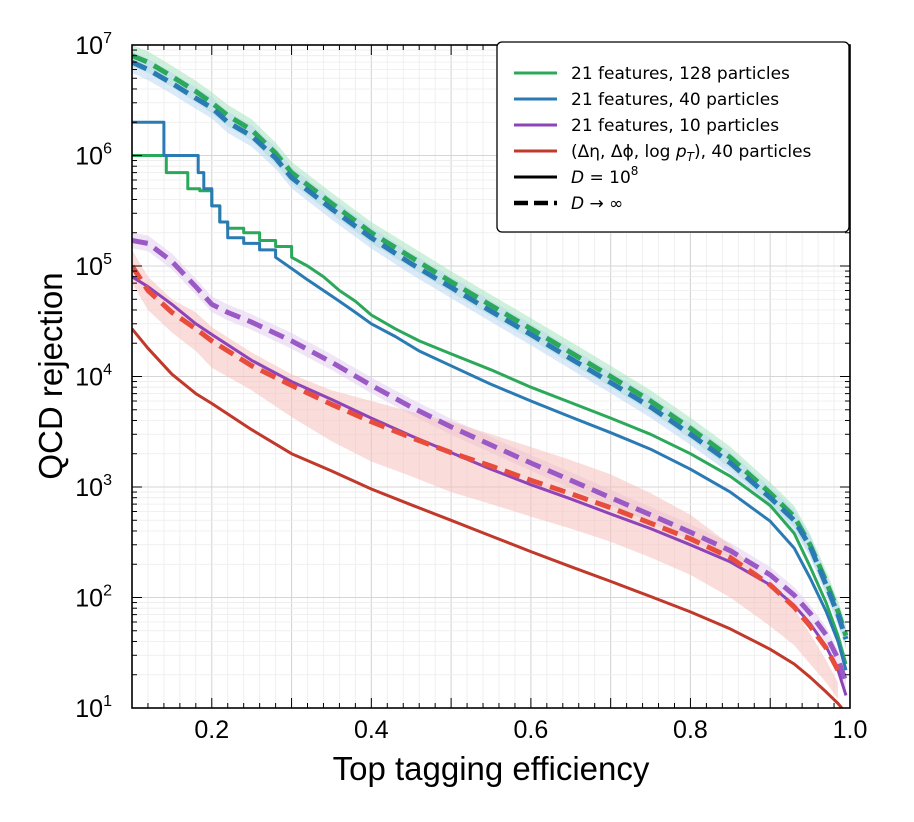  Describe the element at coordinates (675, 126) in the screenshot. I see `legend-label-purple: 21 features, 10 particles` at that location.